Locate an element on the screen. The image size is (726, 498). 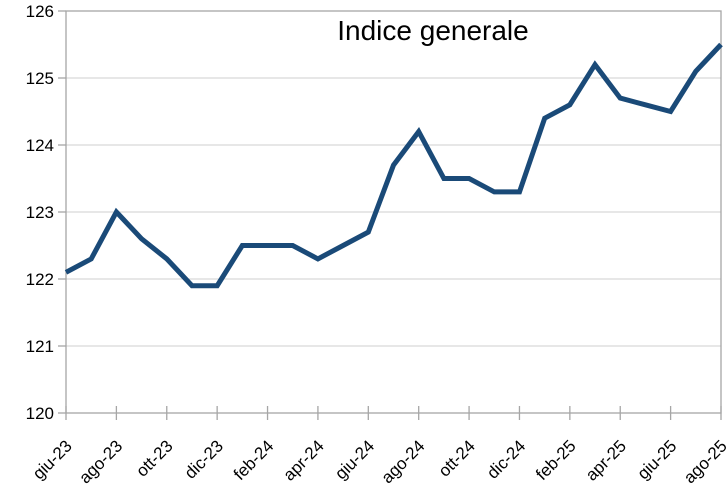
x-axis-tick-label: apr-25 is located at coordinates (606, 460).